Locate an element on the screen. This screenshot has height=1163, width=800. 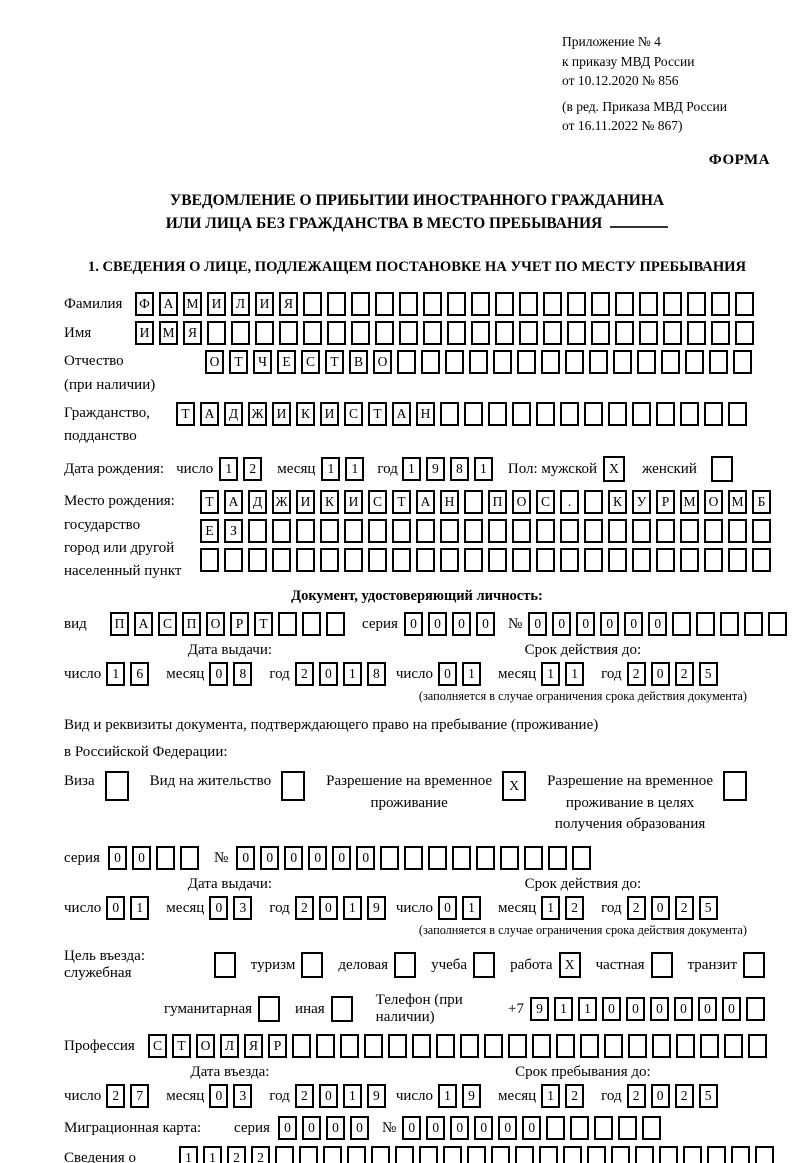
char-cell: X is located at coordinates (569, 965).